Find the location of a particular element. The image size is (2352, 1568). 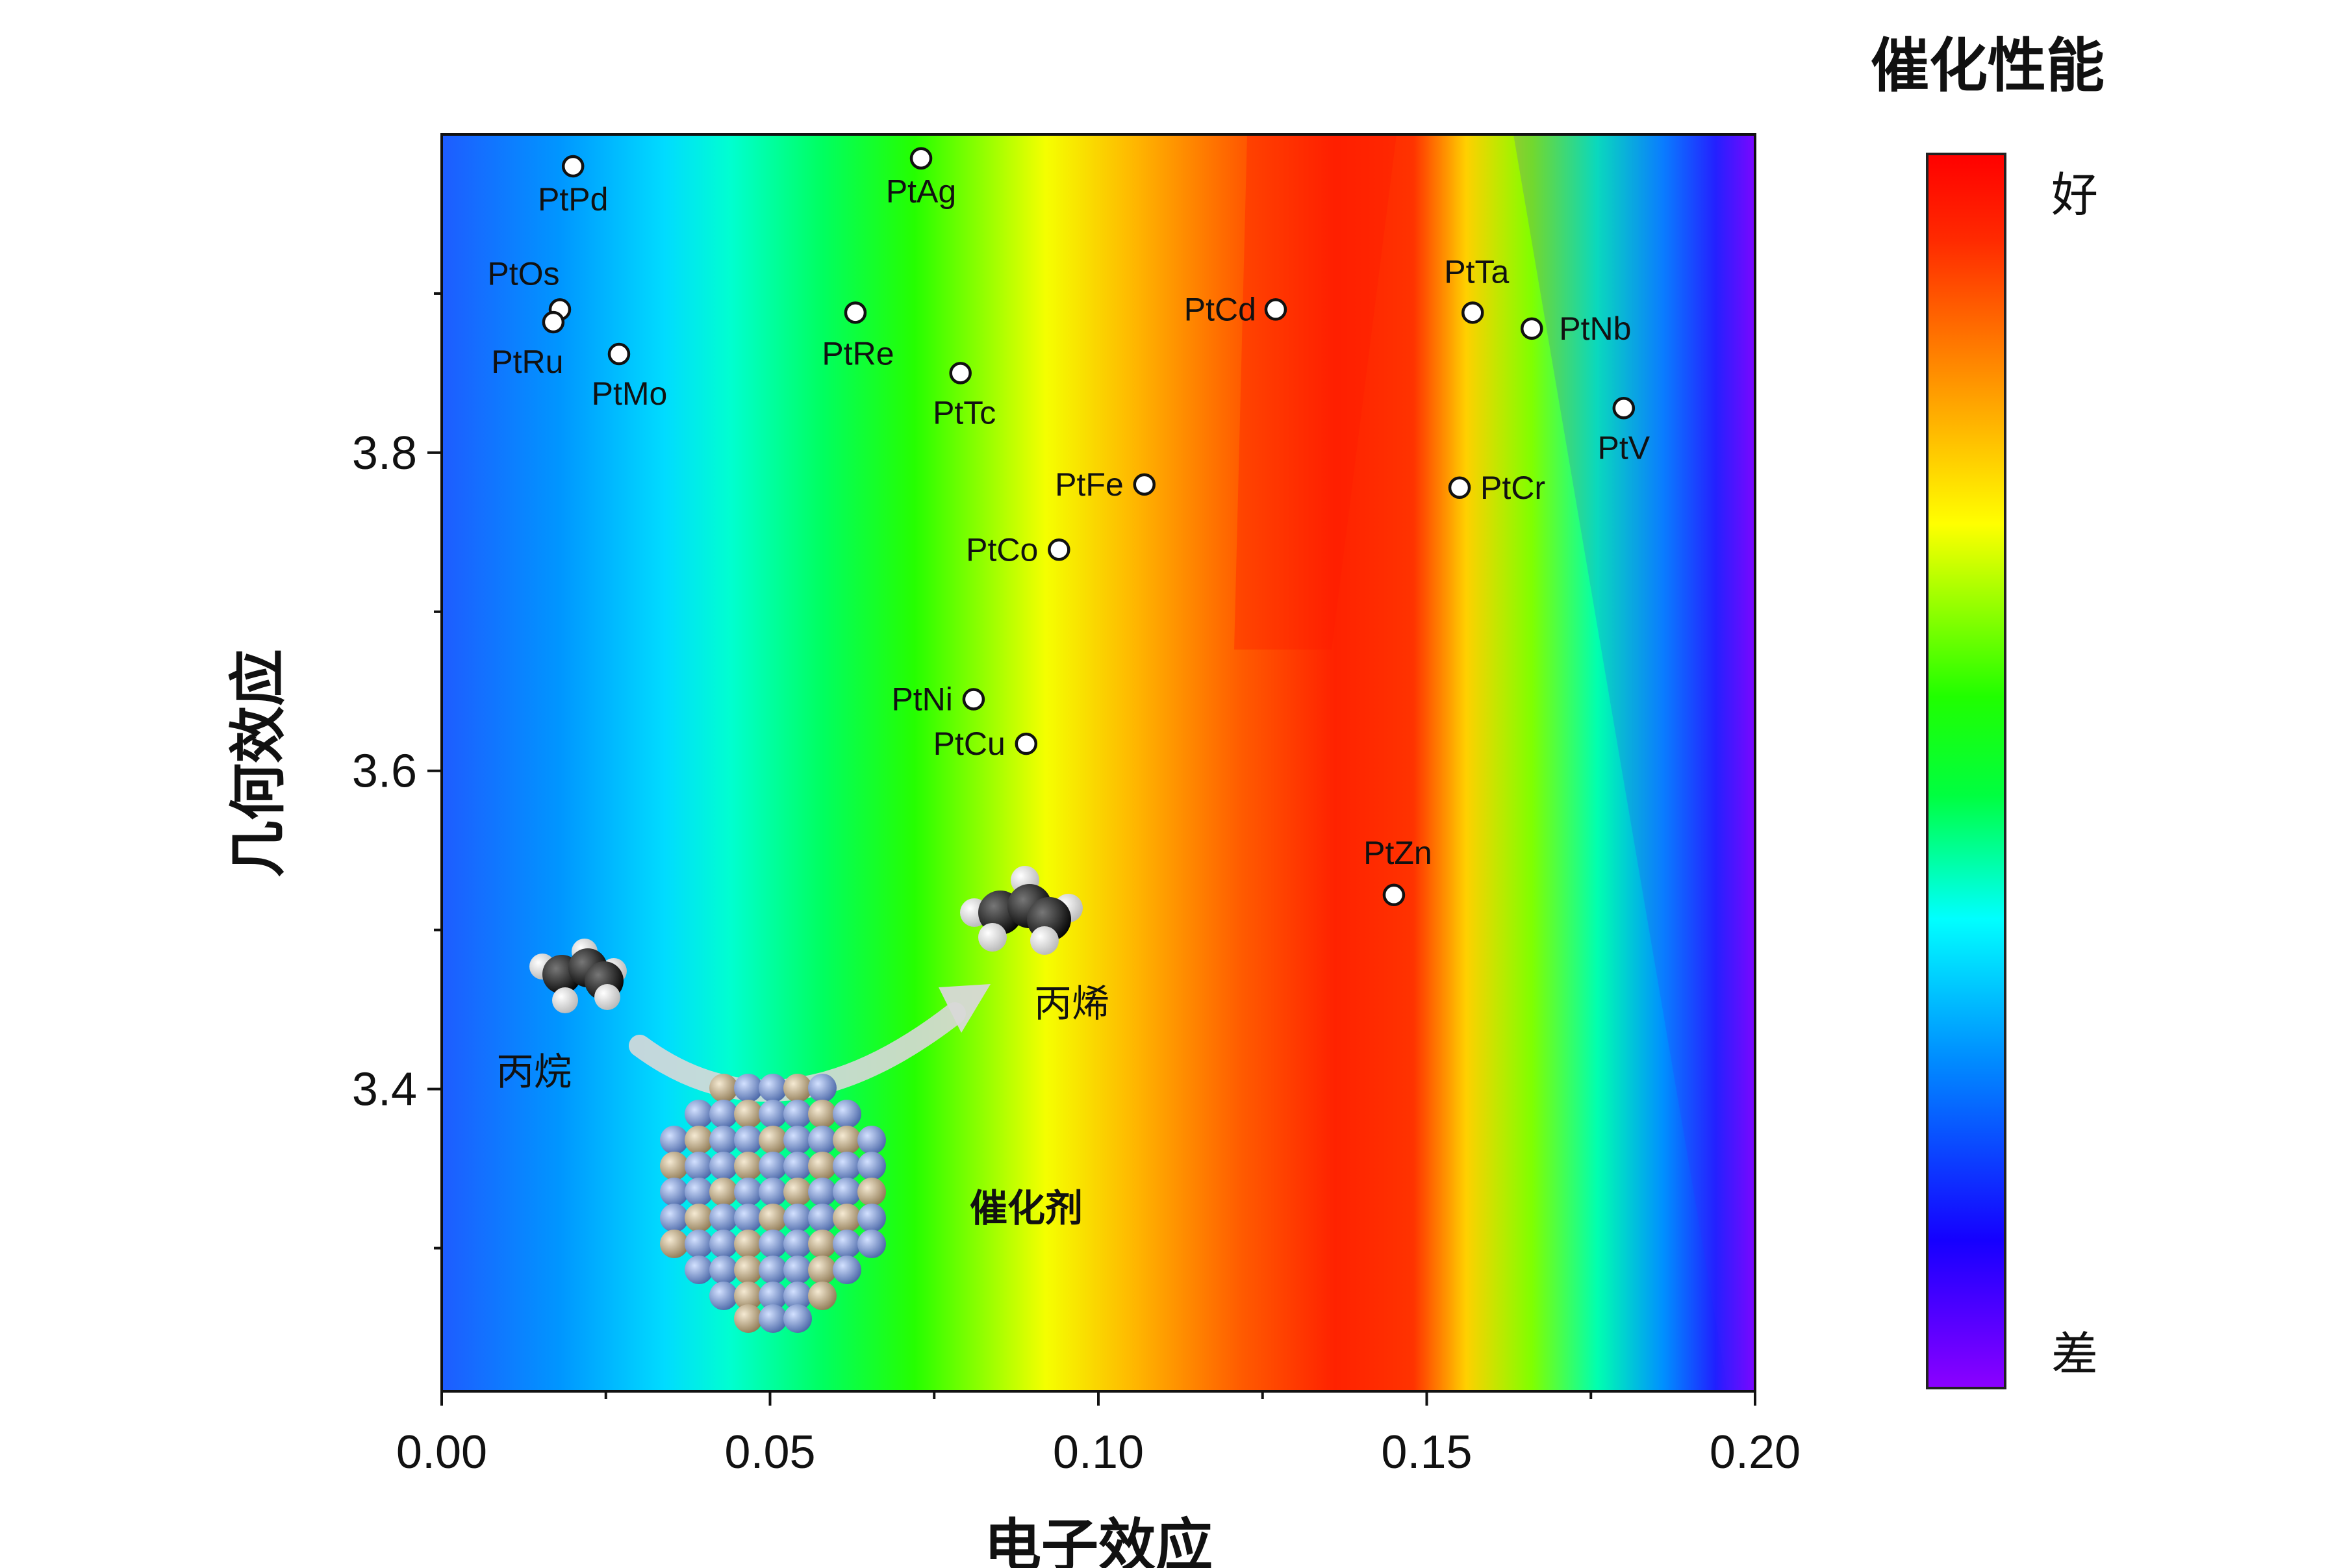

data-label-ptzn: PtZn is located at coordinates (1397, 853).